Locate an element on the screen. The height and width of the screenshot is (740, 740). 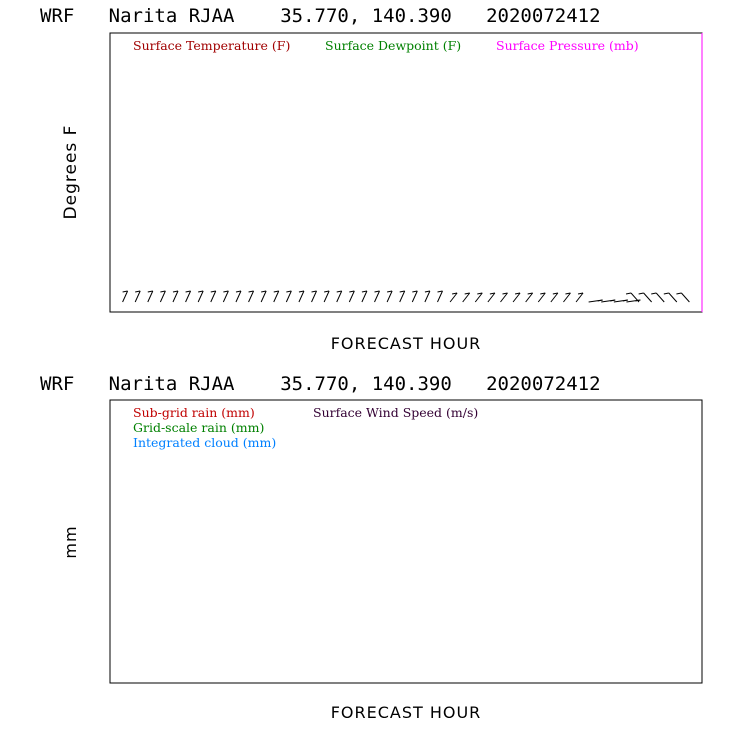
panel-2-legend-subgrid: Sub-grid rain (mm) is located at coordinates (194, 412).